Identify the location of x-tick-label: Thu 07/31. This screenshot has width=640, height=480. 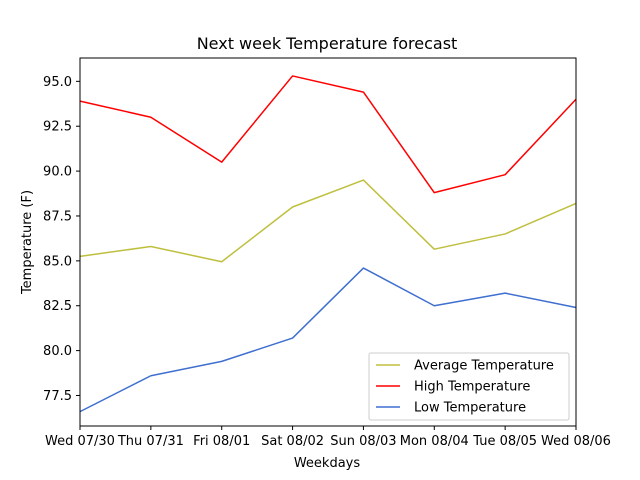
(150, 441).